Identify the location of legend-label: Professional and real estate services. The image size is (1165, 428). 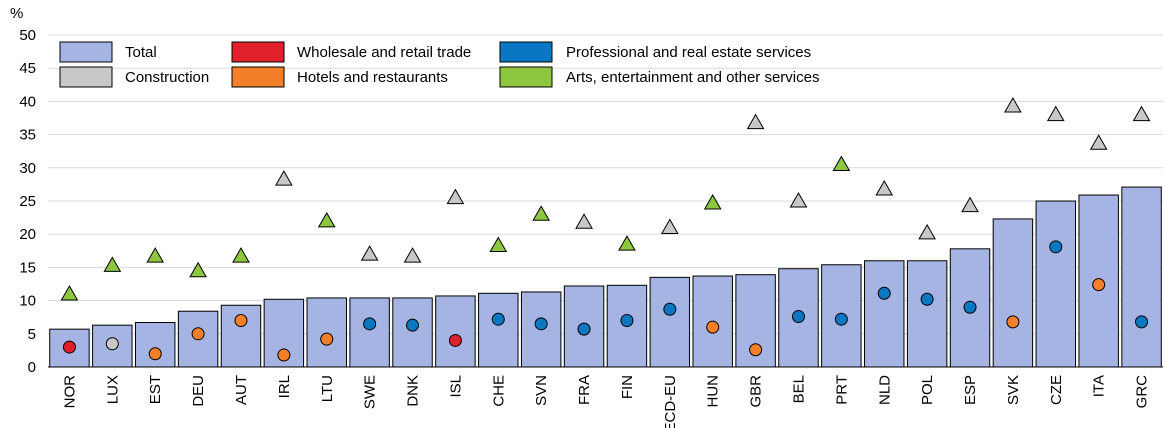
(688, 52).